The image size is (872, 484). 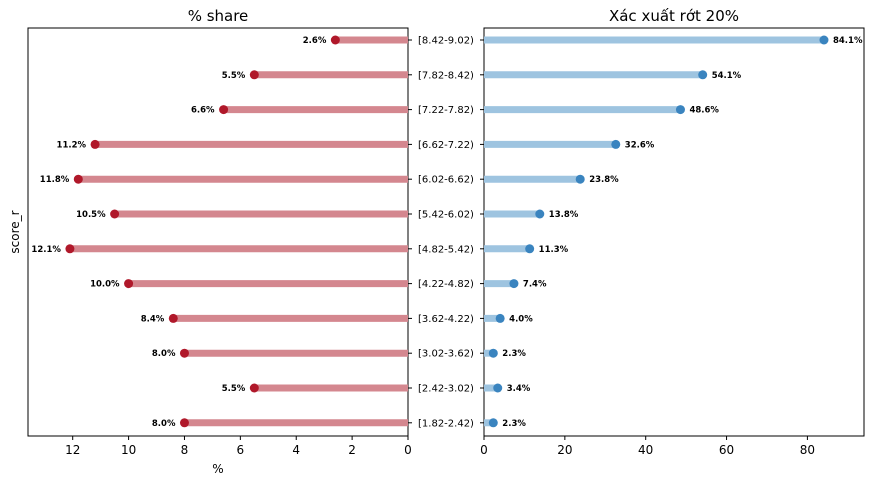 What do you see at coordinates (484, 450) in the screenshot?
I see `right-x-tick-label: 0` at bounding box center [484, 450].